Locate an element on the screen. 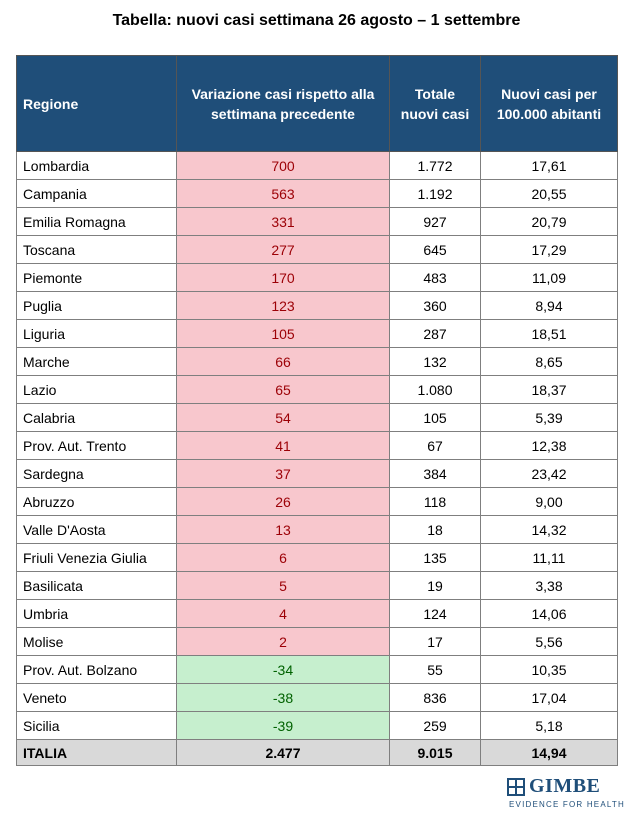 The width and height of the screenshot is (633, 827). table-row: Abruzzo 26 118 9,00 is located at coordinates (317, 501).